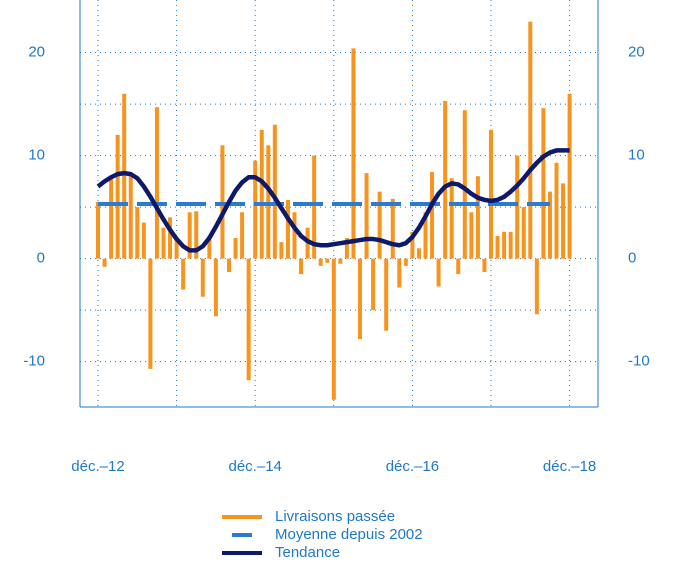 This screenshot has height=570, width=675. Describe the element at coordinates (412, 466) in the screenshot. I see `x-tick-label: déc.–16` at that location.